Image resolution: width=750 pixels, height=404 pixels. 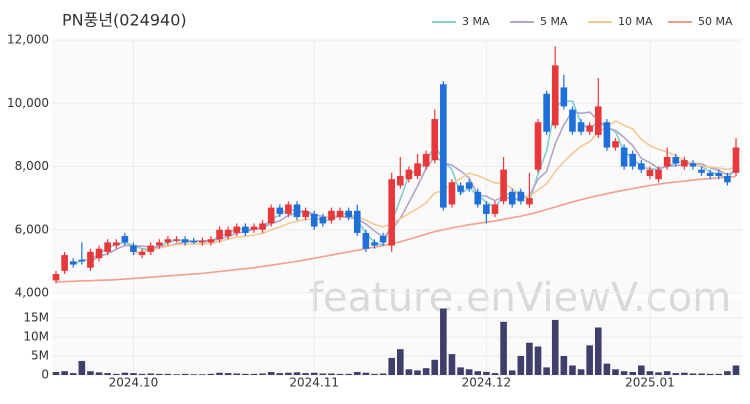 What do you see at coordinates (554, 21) in the screenshot?
I see `legend-label: 5 MA` at bounding box center [554, 21].